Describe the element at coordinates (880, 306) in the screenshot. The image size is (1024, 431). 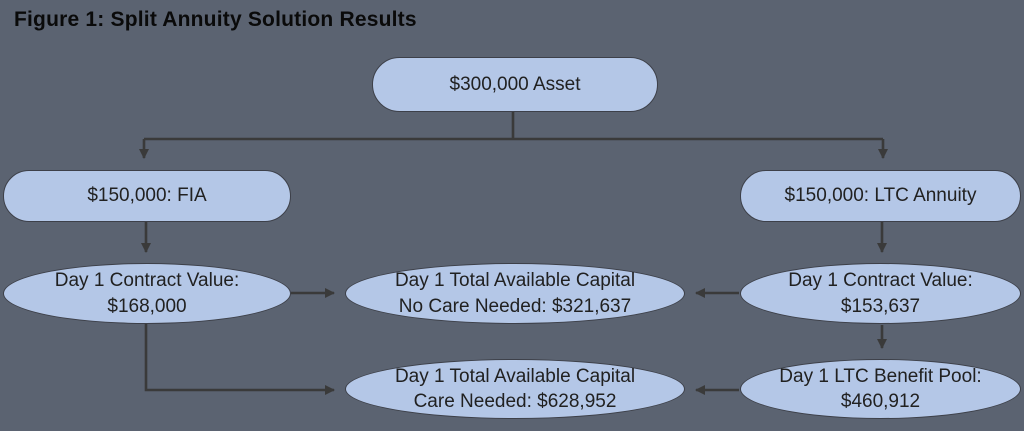
I see `node-ltc-contract-value-line2: $153,637` at that location.